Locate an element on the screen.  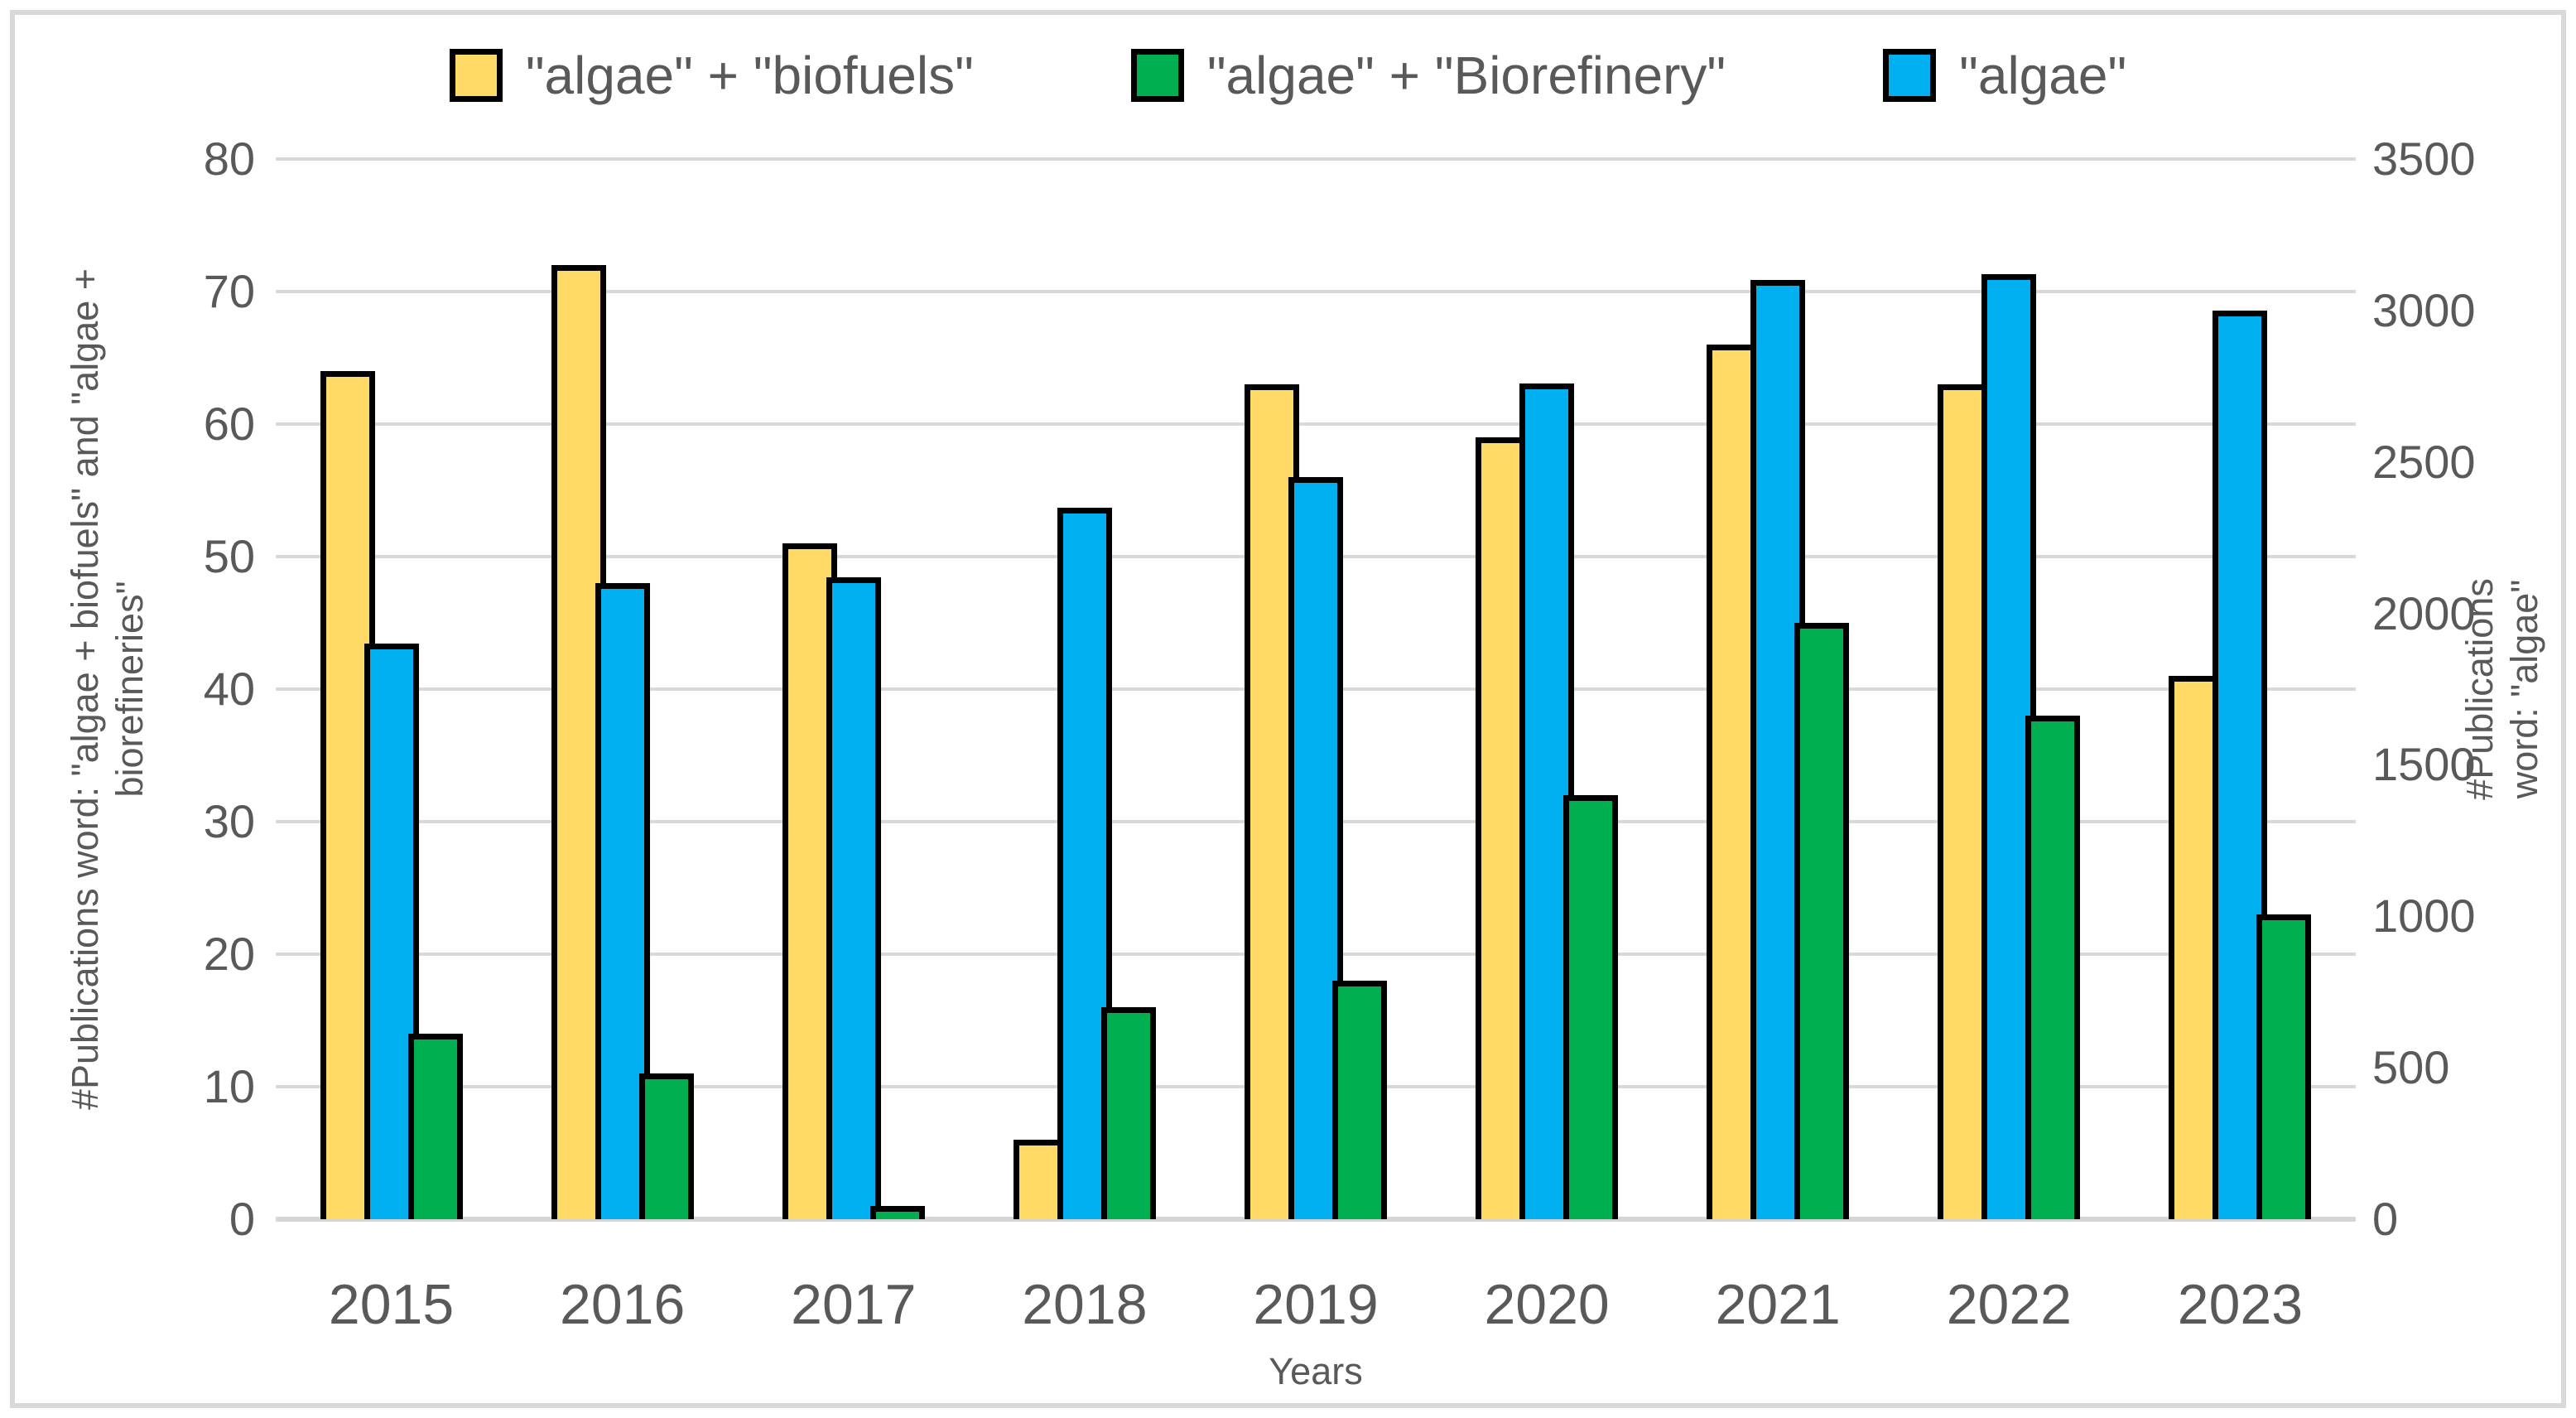
x-axis-category-label: 2023 is located at coordinates (2240, 1304).